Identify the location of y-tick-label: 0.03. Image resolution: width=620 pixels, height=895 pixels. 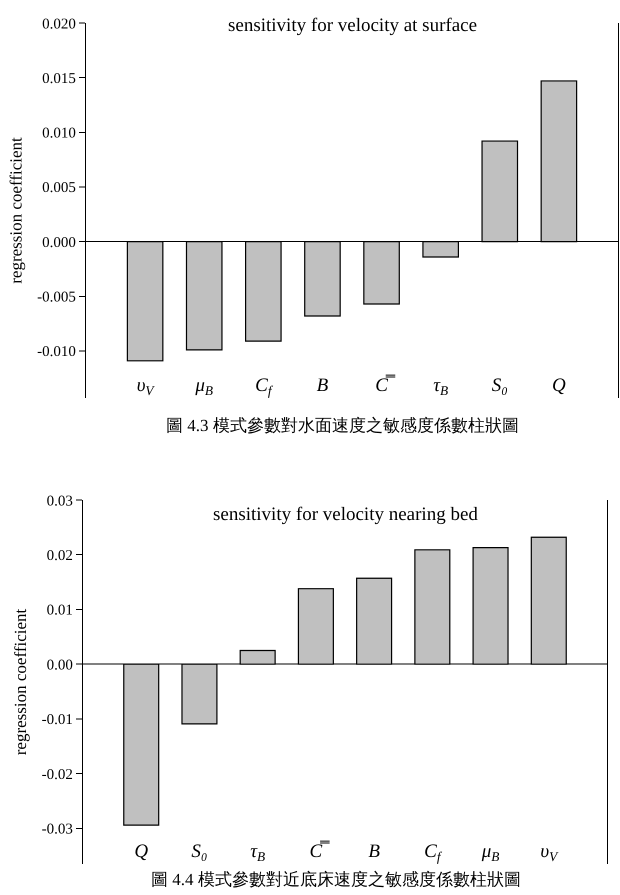
(59, 501).